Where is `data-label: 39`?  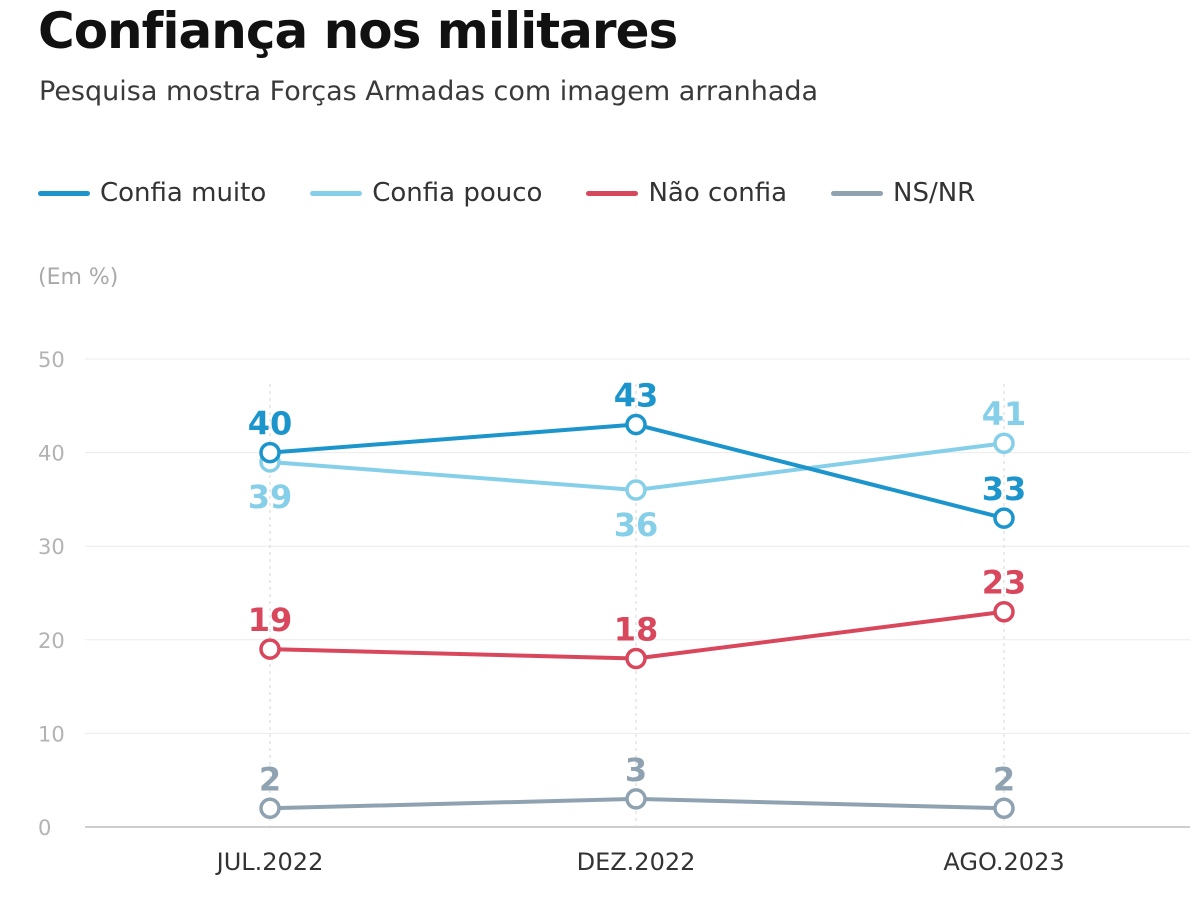 data-label: 39 is located at coordinates (270, 497).